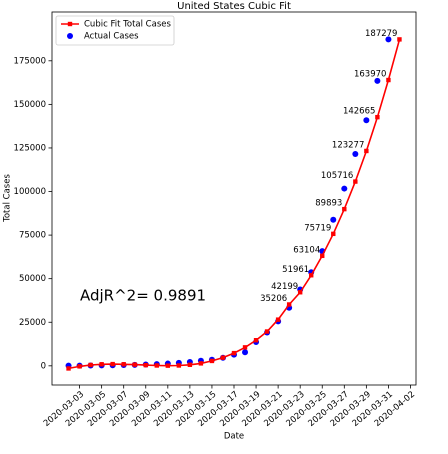 The width and height of the screenshot is (448, 454). What do you see at coordinates (234, 6) in the screenshot?
I see `chart-title: United States Cubic Fit` at bounding box center [234, 6].